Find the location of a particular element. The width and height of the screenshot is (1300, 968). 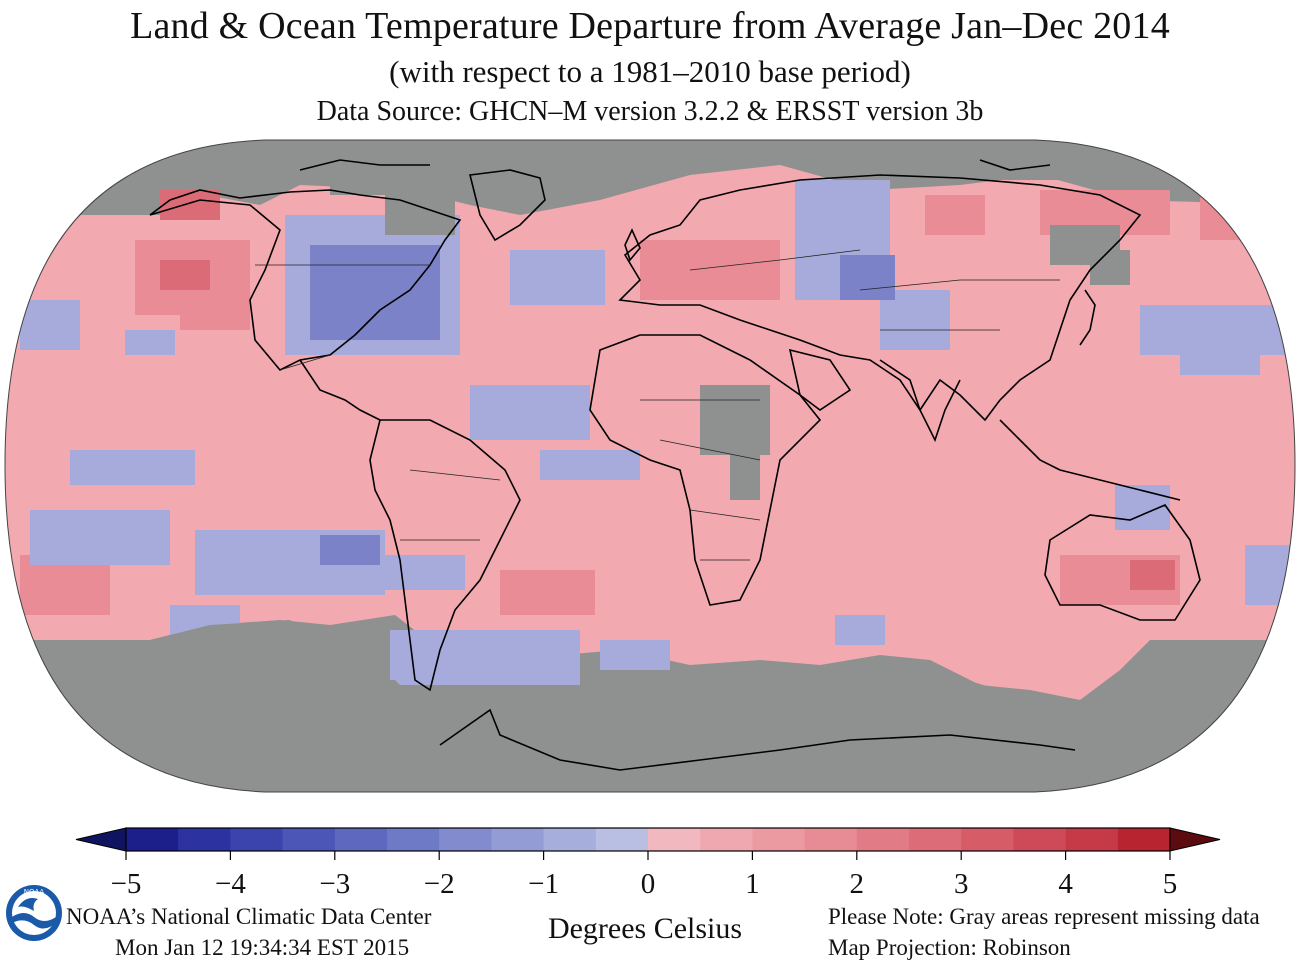

colorbar-tick-label: −4 is located at coordinates (230, 884).